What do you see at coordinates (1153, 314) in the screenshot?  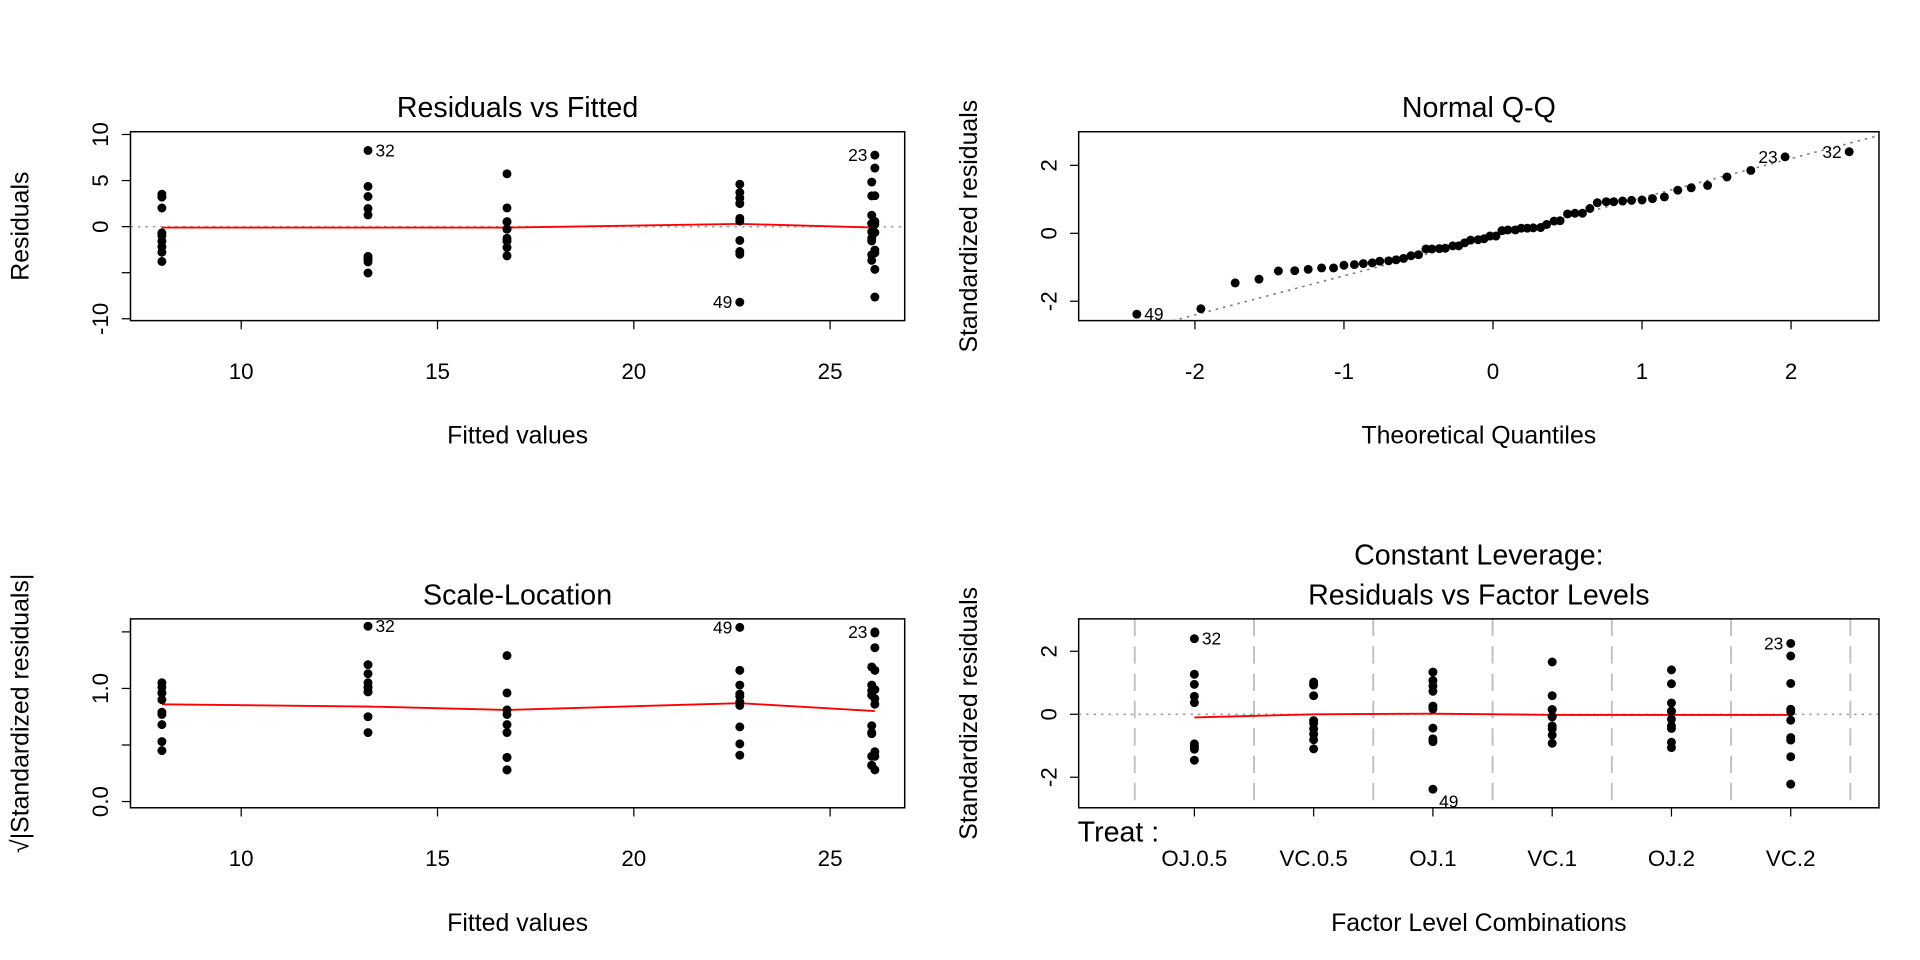 I see `point-label: 49` at bounding box center [1153, 314].